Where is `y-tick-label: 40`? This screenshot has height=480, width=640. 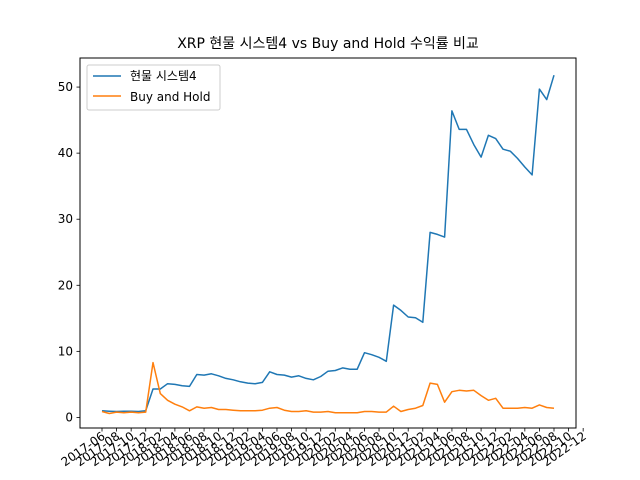
y-tick-label: 40 is located at coordinates (65, 153).